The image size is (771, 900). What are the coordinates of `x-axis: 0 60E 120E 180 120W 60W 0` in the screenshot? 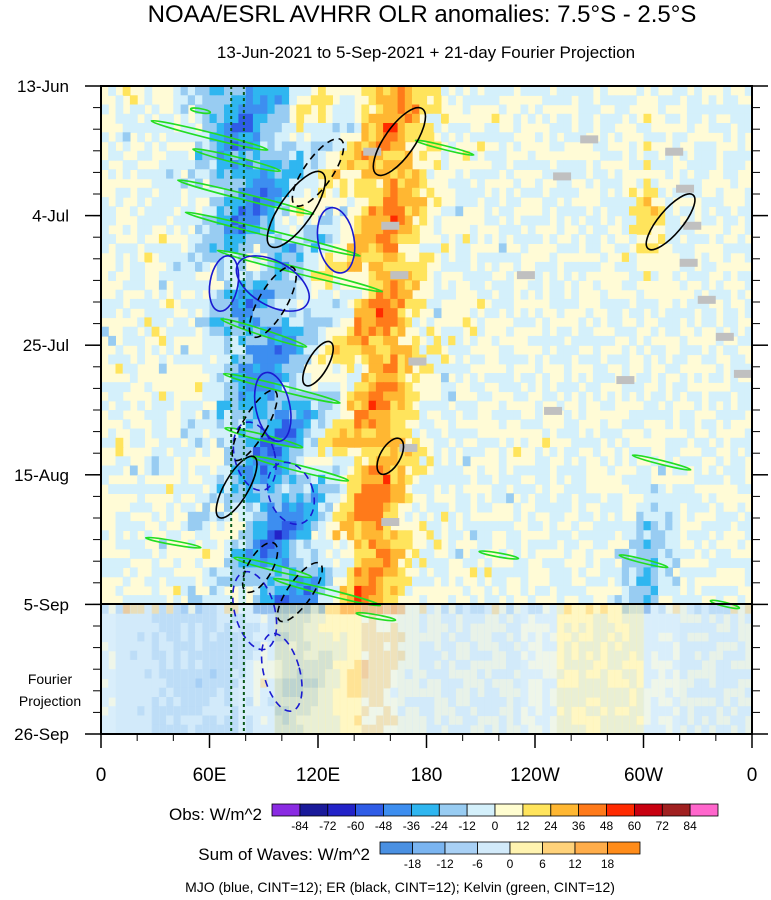 It's located at (426, 760).